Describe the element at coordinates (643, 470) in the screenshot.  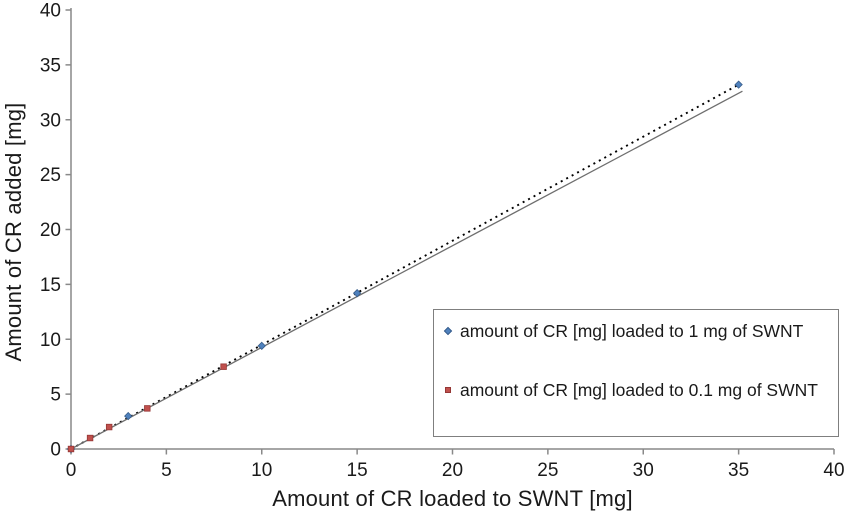
I see `x-tick-label: 30` at that location.